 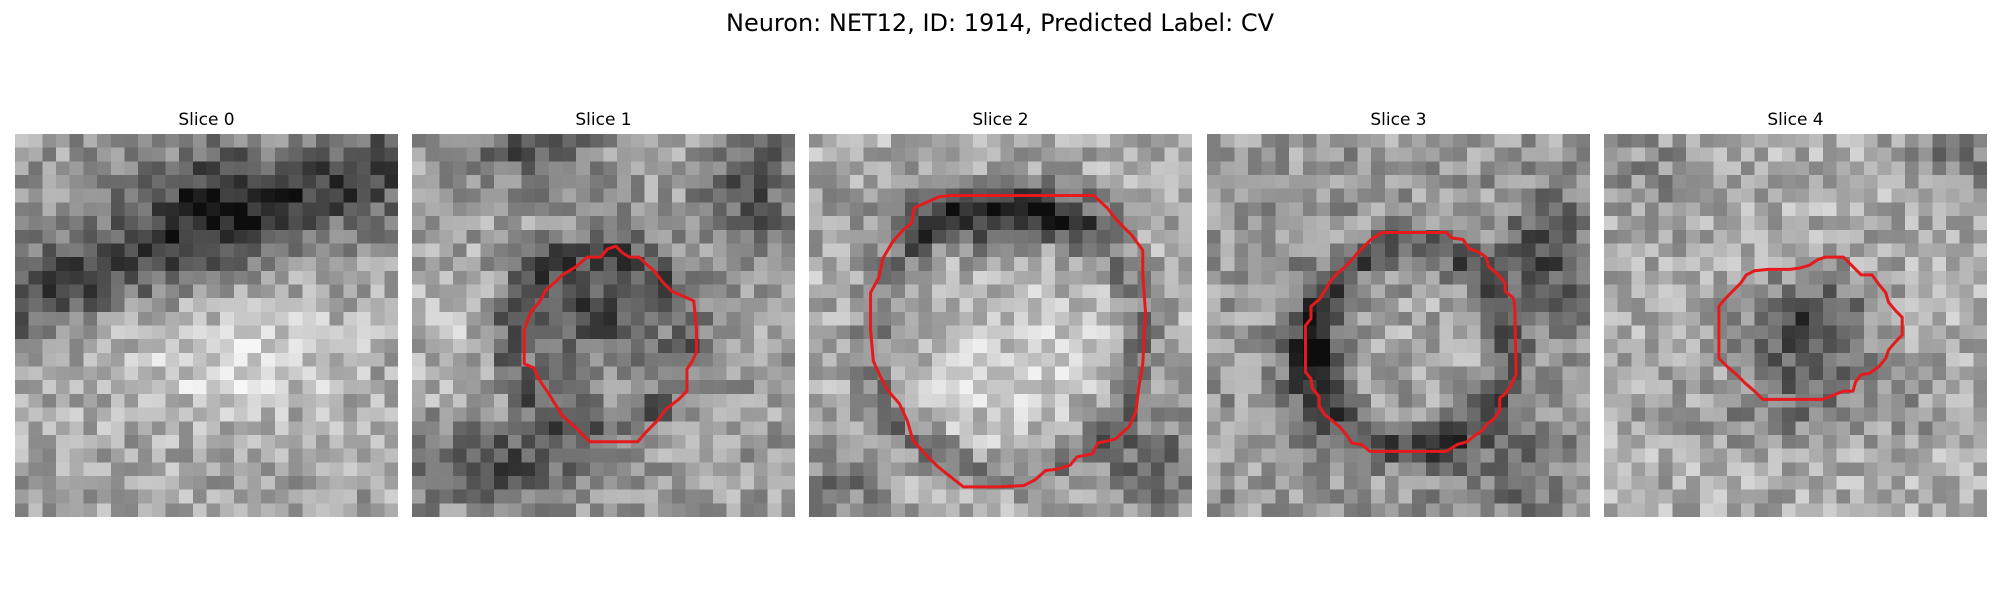 What do you see at coordinates (1000, 120) in the screenshot?
I see `slice-title: Slice 2` at bounding box center [1000, 120].